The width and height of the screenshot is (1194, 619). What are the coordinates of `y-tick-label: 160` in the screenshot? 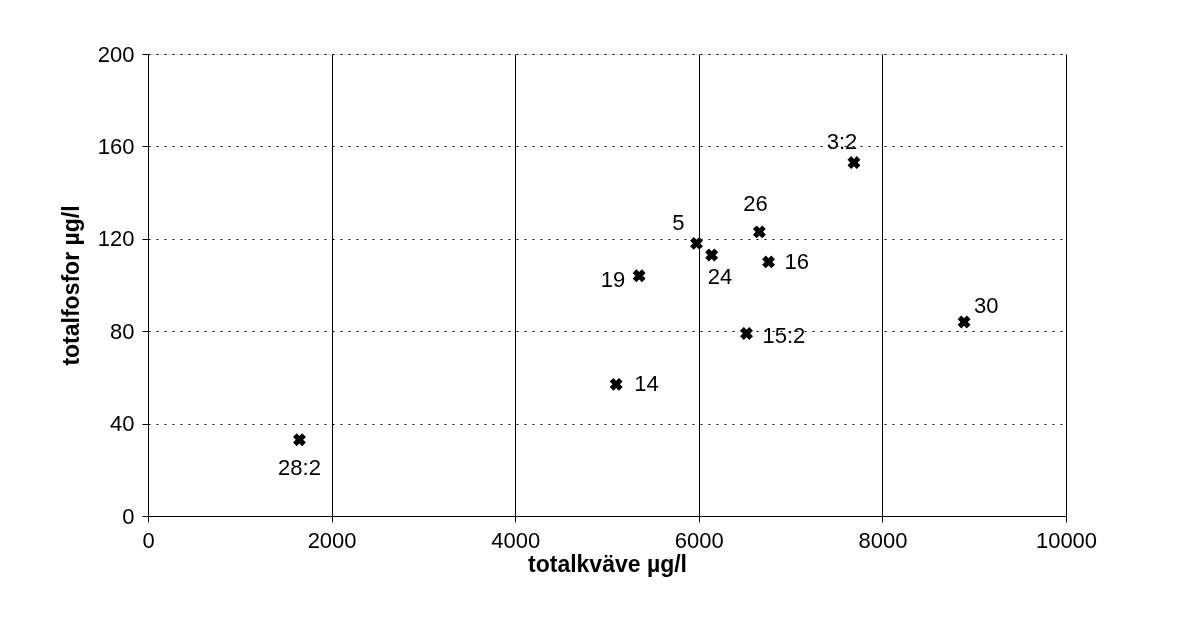 It's located at (116, 146).